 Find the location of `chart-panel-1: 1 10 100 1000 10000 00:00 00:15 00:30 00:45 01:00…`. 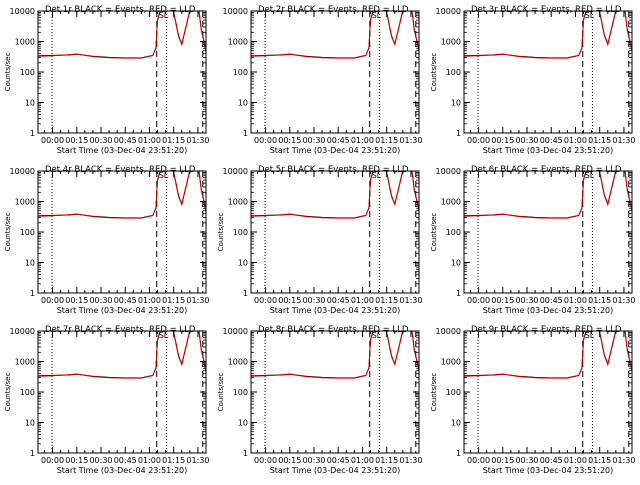

chart-panel-1: 1 10 100 1000 10000 00:00 00:15 00:30 00:45 01:00… is located at coordinates (106, 80).